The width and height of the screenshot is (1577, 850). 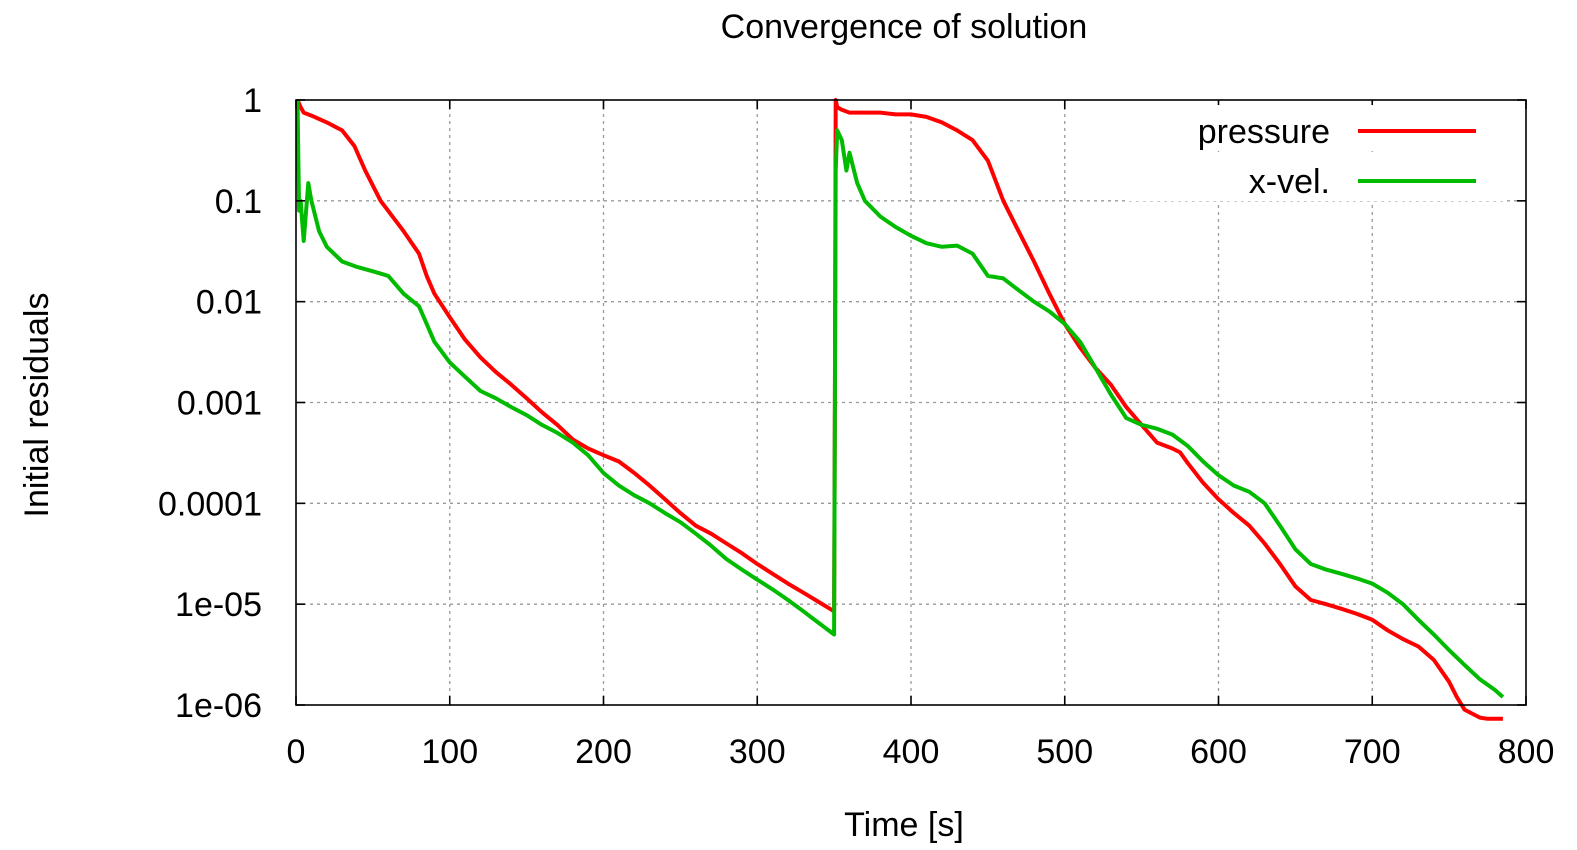 I want to click on y-axis-label: Initial residuals, so click(x=37, y=405).